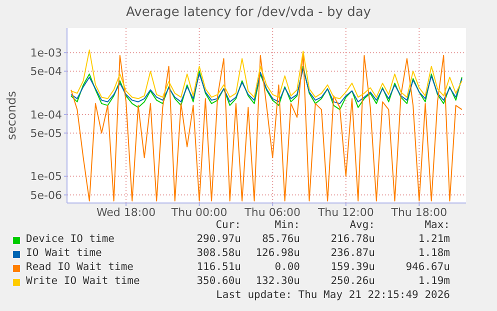 This screenshot has width=497, height=311. What do you see at coordinates (248, 12) in the screenshot?
I see `chart-title: Average latency for /dev/vda - by day` at bounding box center [248, 12].